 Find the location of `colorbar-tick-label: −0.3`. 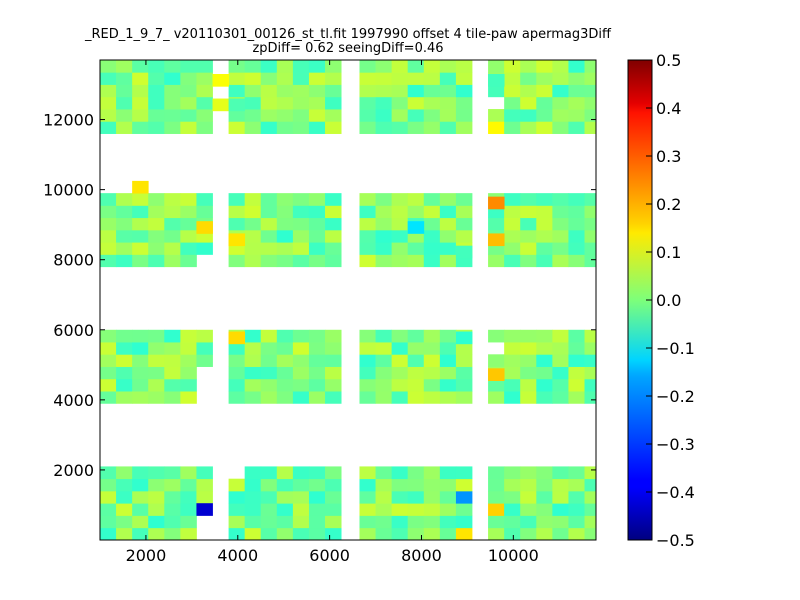

colorbar-tick-label: −0.3 is located at coordinates (675, 444).